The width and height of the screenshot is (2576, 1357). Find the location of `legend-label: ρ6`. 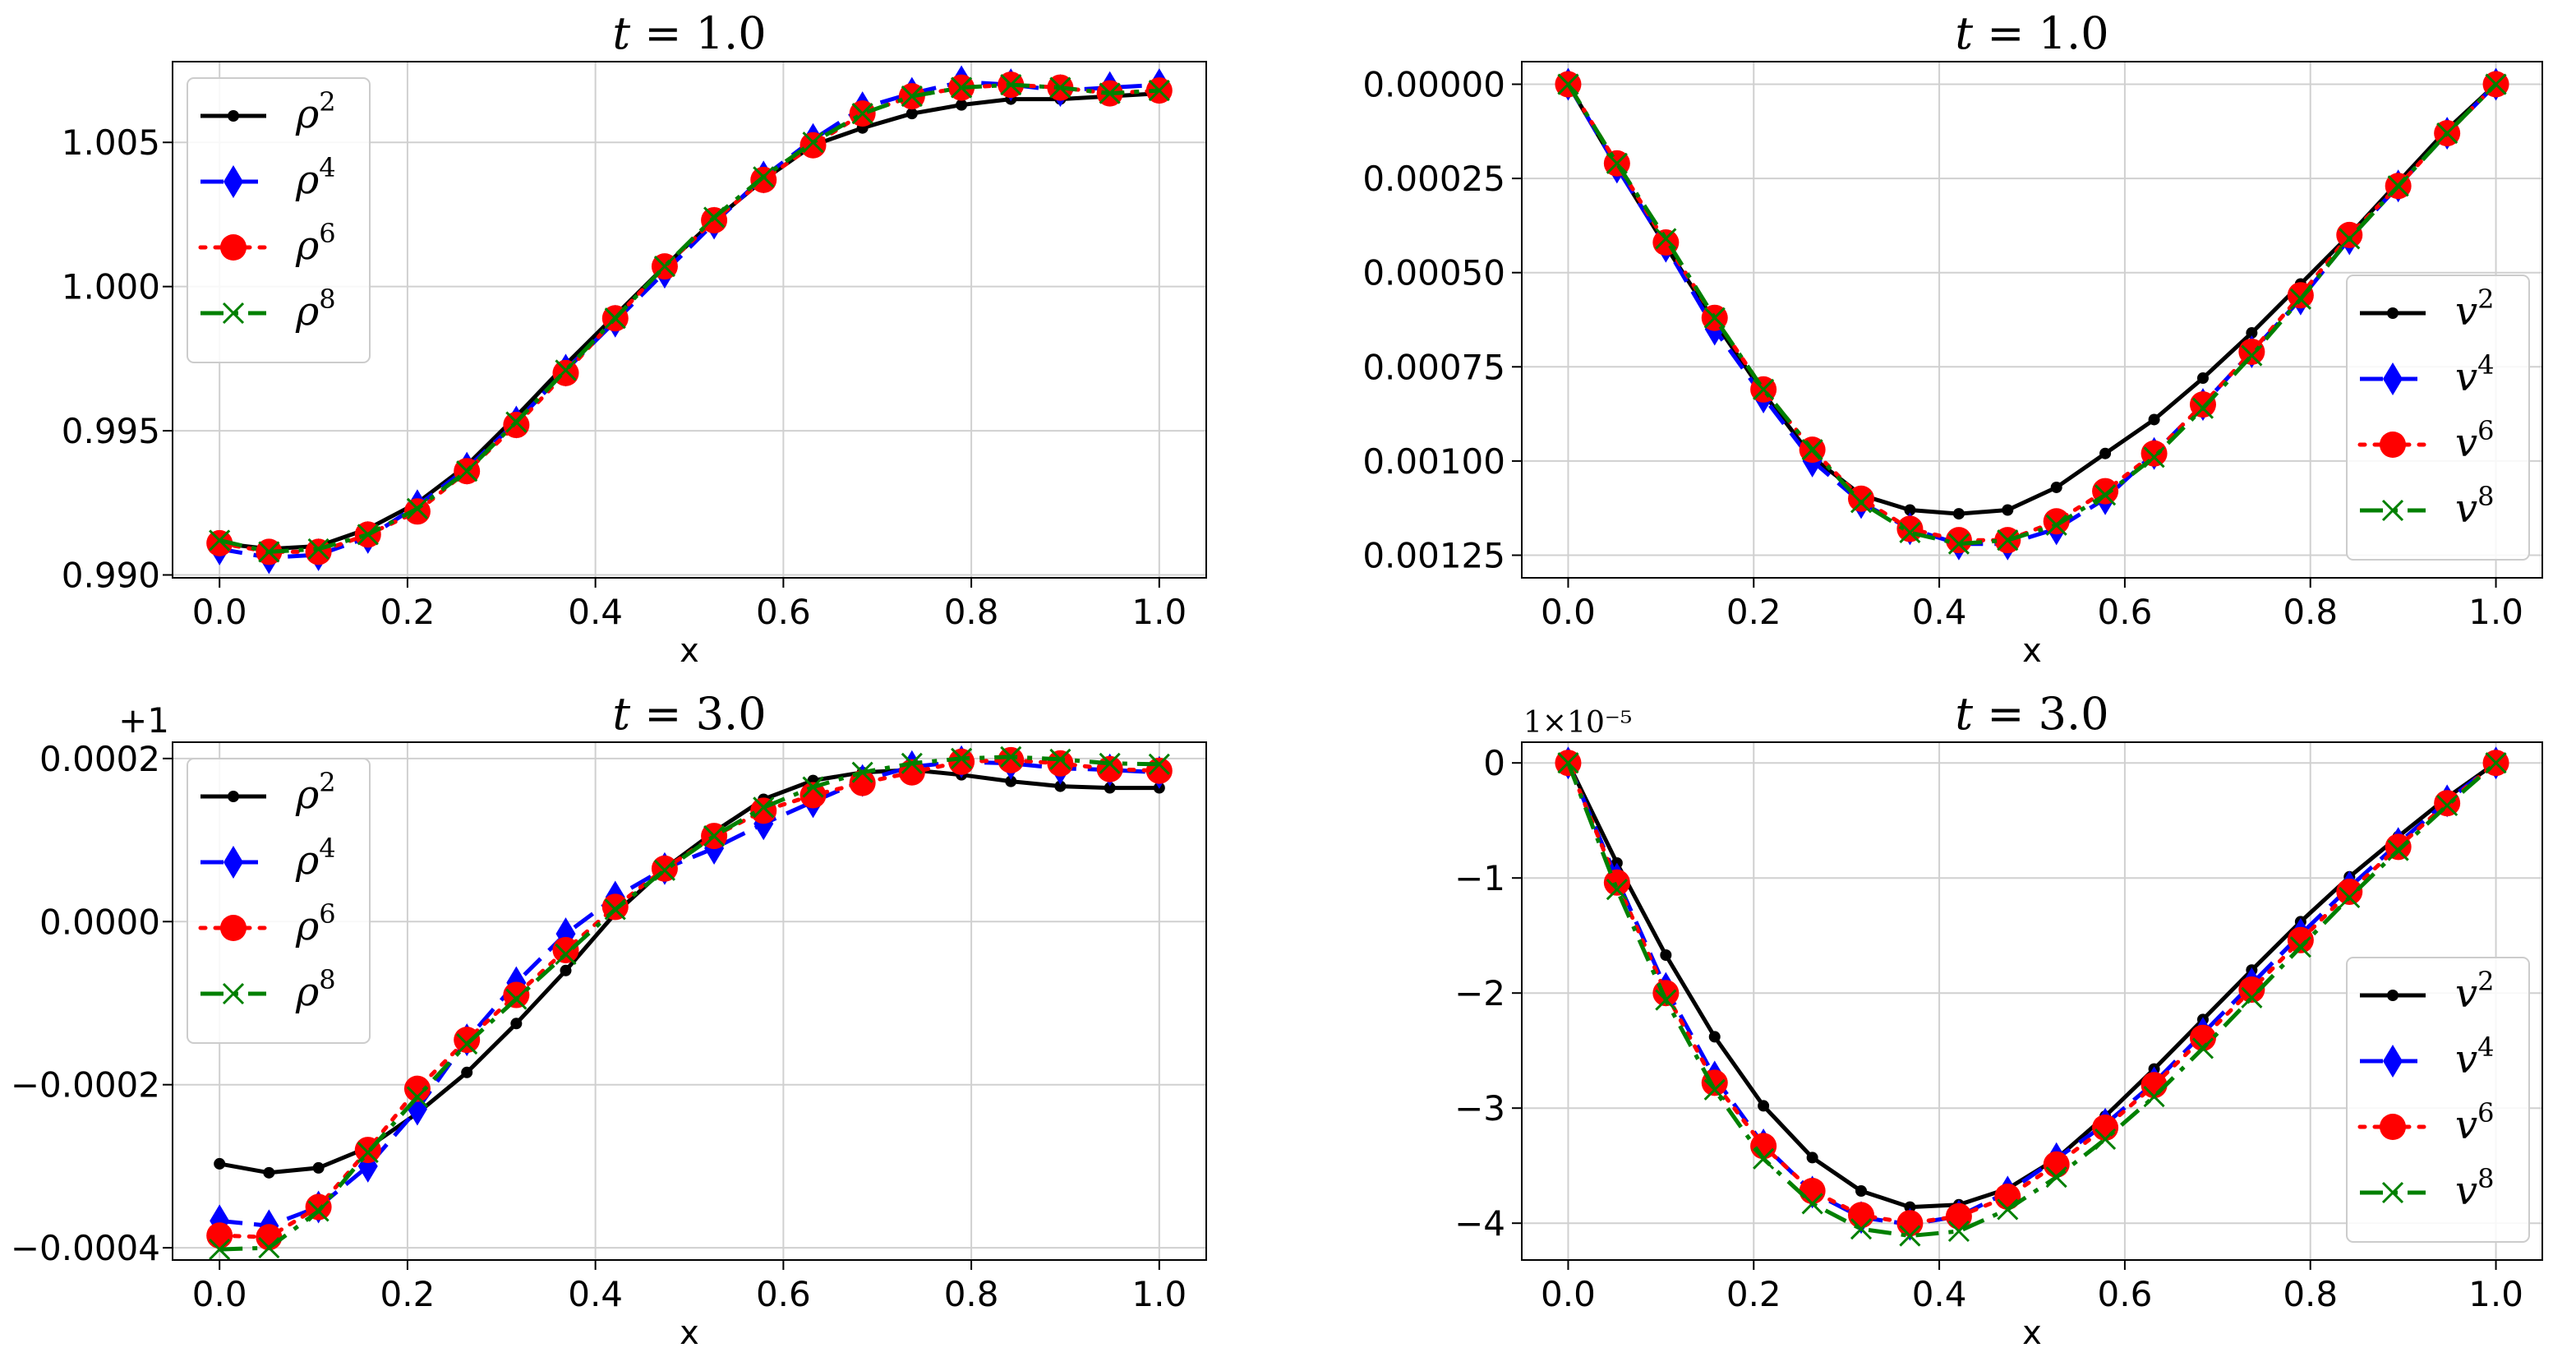

legend-label: ρ6 is located at coordinates (315, 923).